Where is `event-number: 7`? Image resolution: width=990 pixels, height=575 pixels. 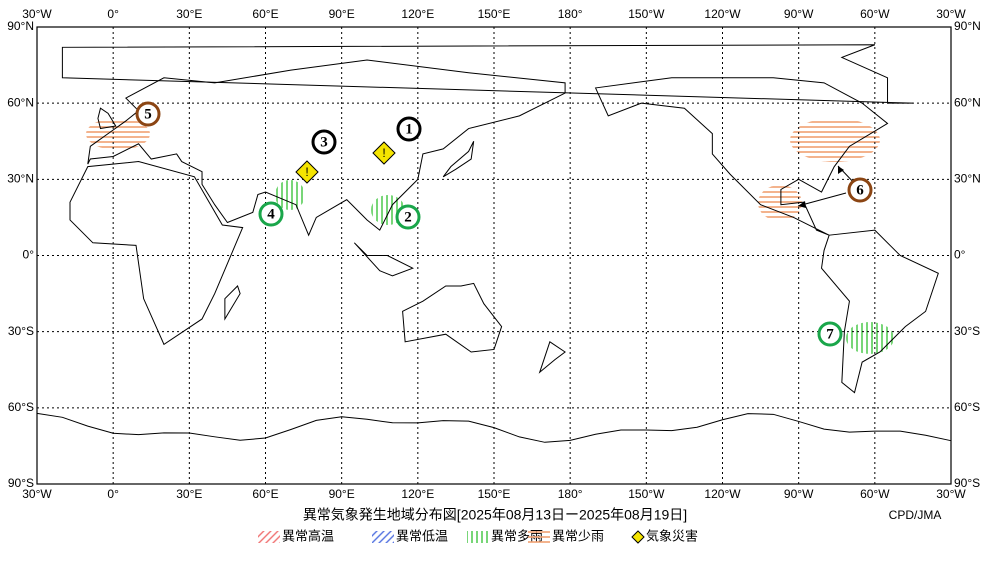
event-number: 7 is located at coordinates (830, 334).